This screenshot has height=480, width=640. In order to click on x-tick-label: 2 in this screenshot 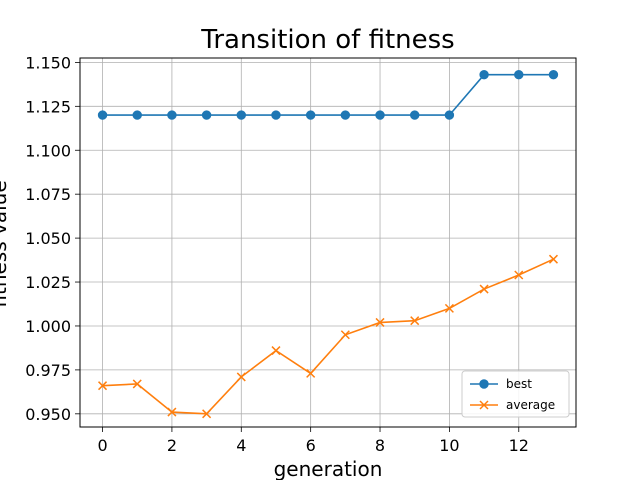, I will do `click(172, 445)`.